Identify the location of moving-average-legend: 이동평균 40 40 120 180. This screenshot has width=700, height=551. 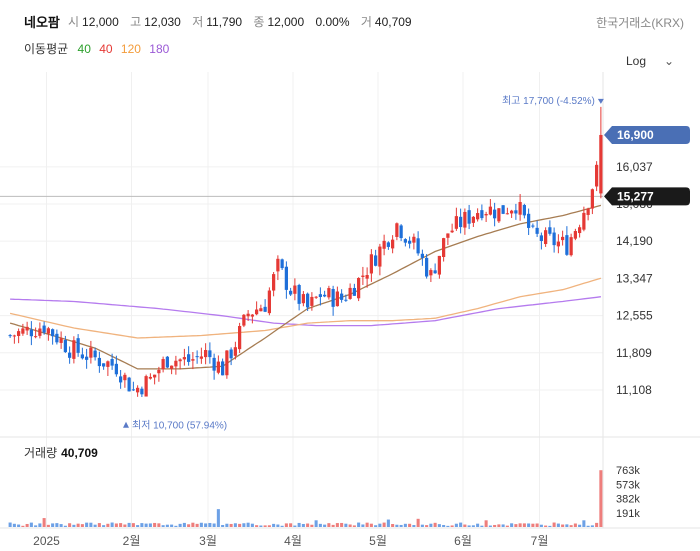
(99, 48).